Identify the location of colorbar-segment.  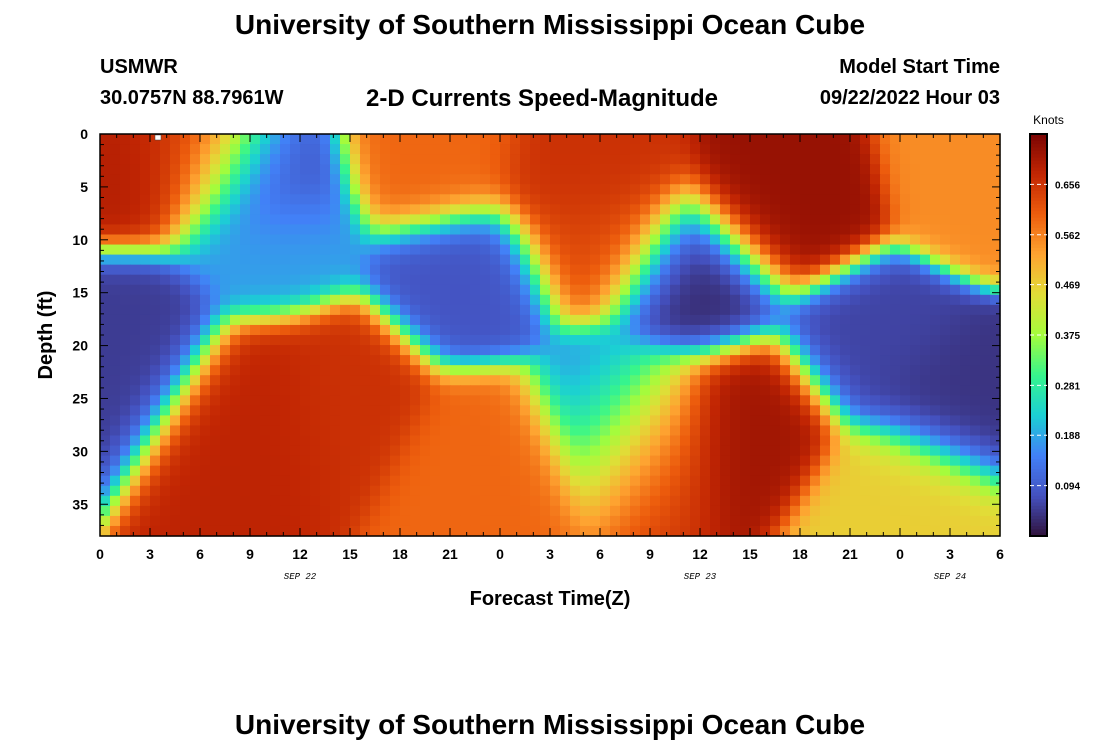
(1038, 464).